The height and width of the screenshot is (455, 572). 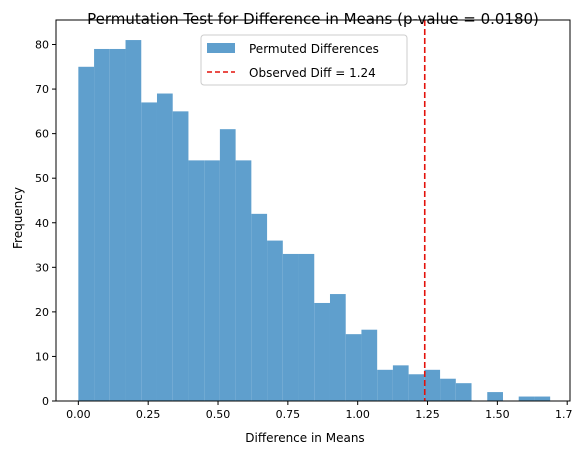 I want to click on y-tick-label: 60, so click(x=42, y=134).